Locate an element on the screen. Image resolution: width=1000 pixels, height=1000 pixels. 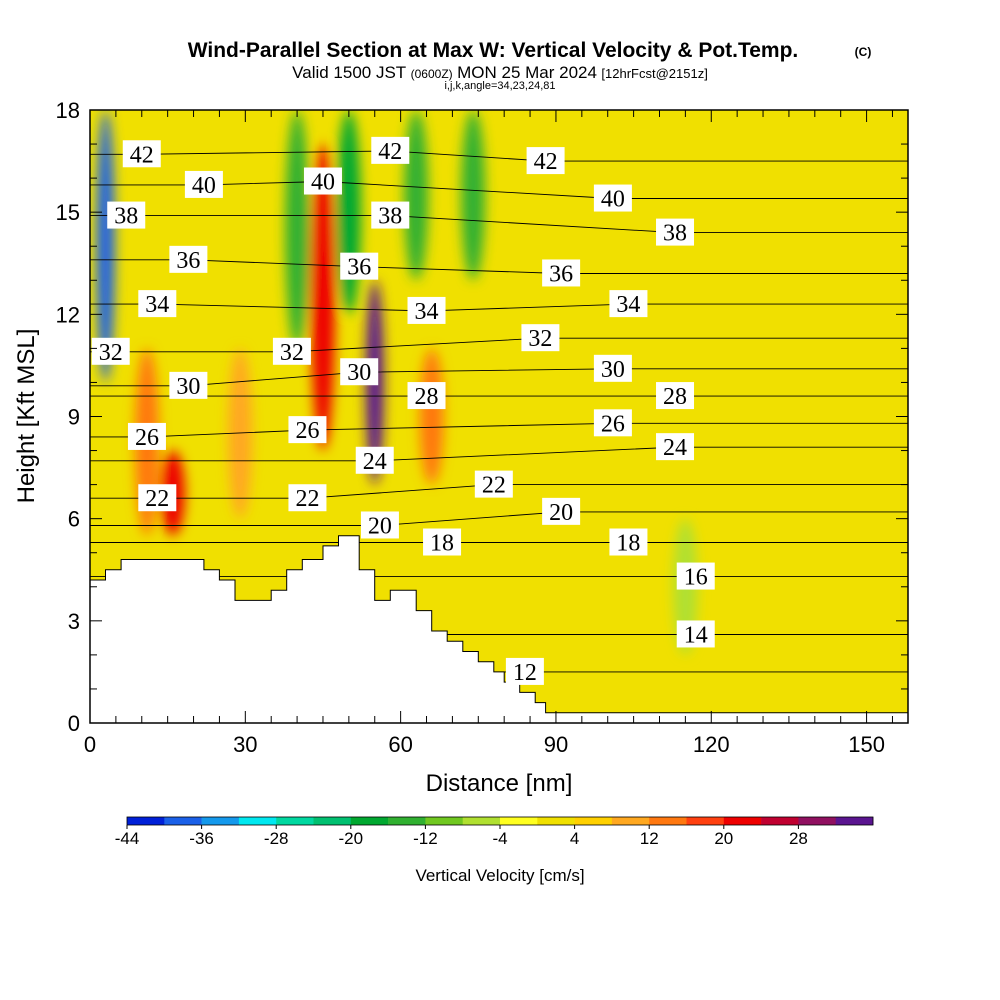
y-tick-label: 9 is located at coordinates (74, 417).